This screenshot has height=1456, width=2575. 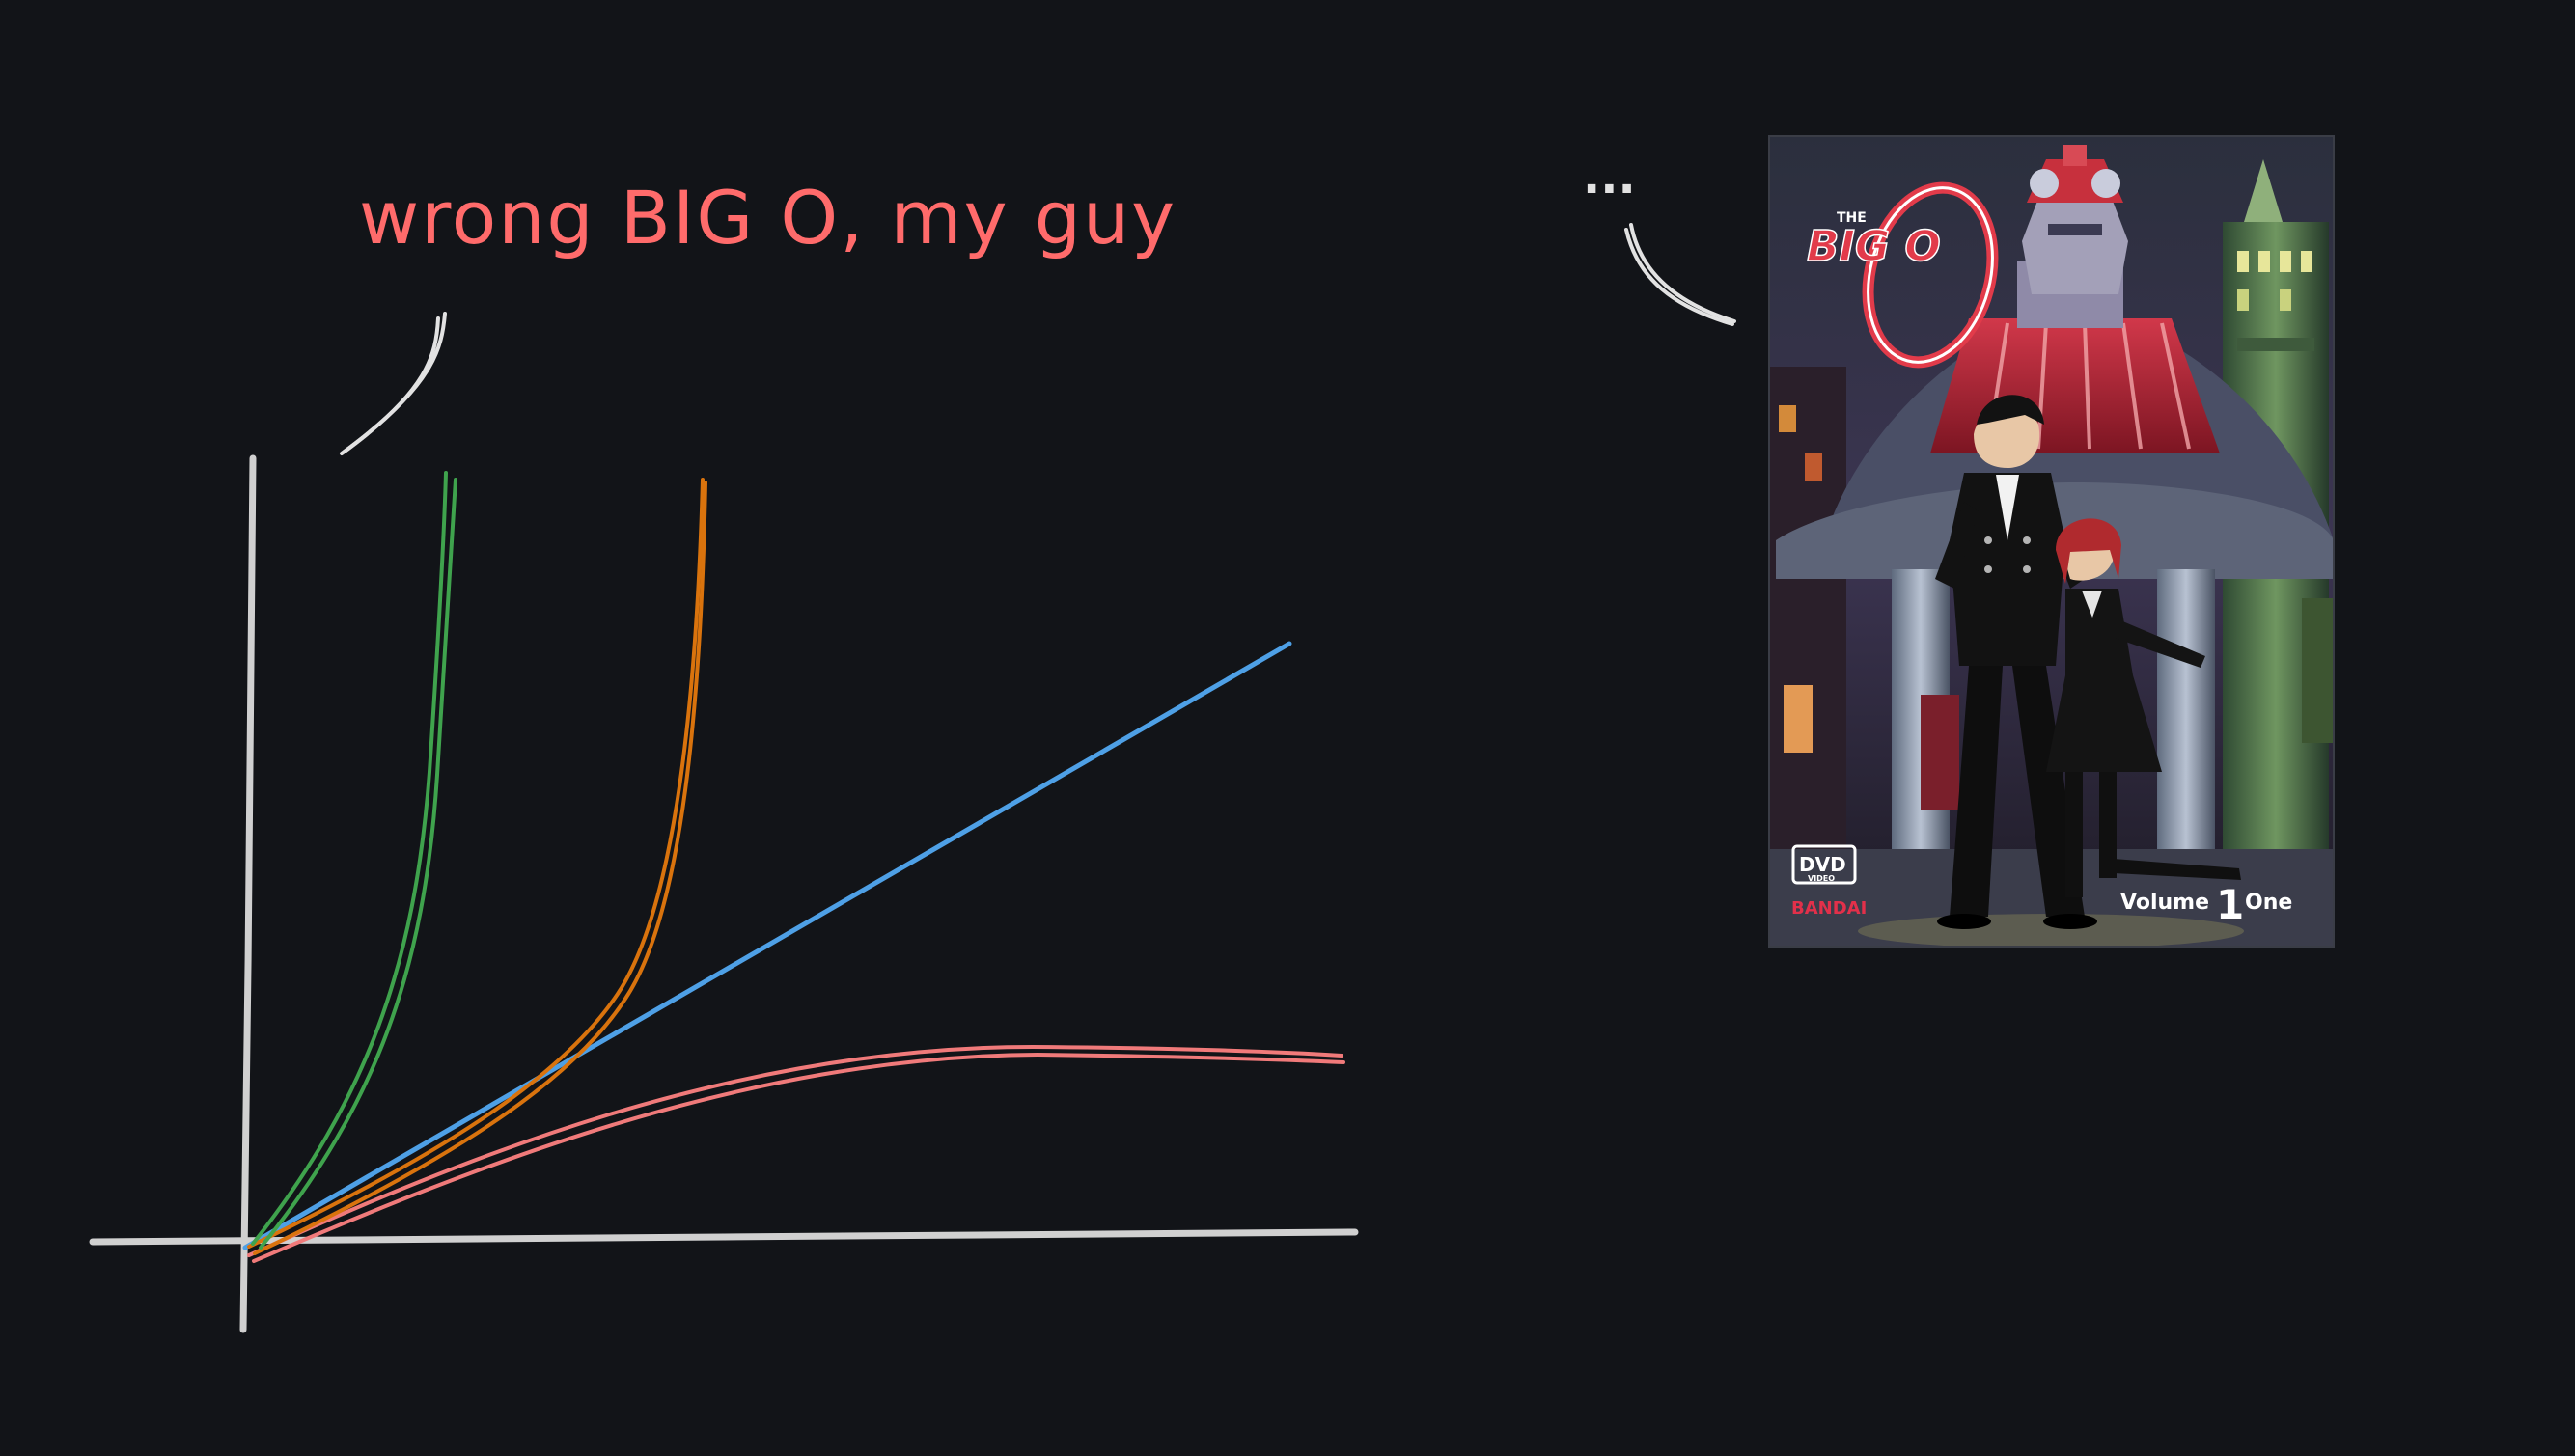 What do you see at coordinates (354, 861) in the screenshot?
I see `green-curve` at bounding box center [354, 861].